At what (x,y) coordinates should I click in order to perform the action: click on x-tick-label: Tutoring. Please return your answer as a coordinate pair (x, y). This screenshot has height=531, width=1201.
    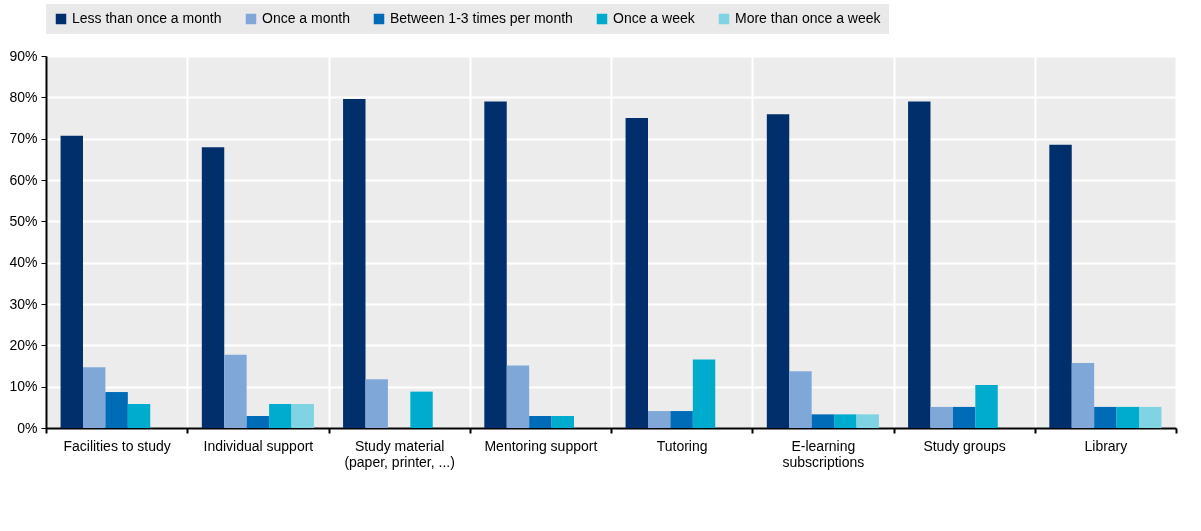
    Looking at the image, I should click on (682, 445).